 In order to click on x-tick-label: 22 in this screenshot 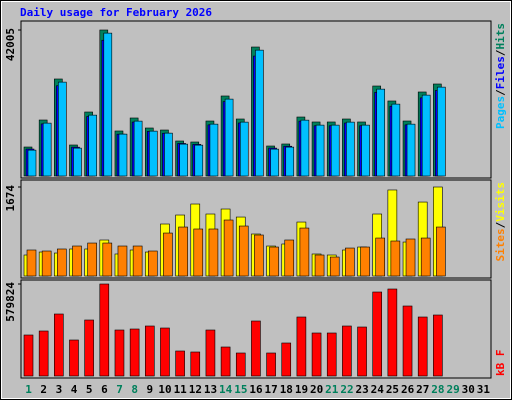, I will do `click(346, 389)`.